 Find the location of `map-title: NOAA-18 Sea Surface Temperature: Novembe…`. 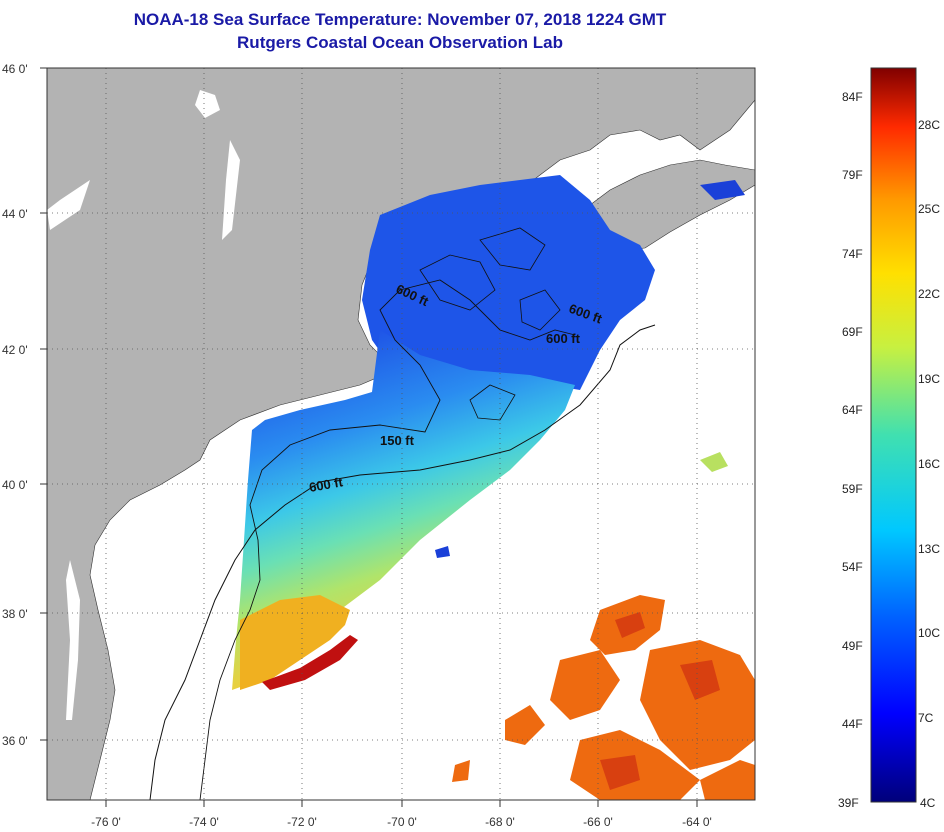

map-title: NOAA-18 Sea Surface Temperature: Novembe… is located at coordinates (400, 19).